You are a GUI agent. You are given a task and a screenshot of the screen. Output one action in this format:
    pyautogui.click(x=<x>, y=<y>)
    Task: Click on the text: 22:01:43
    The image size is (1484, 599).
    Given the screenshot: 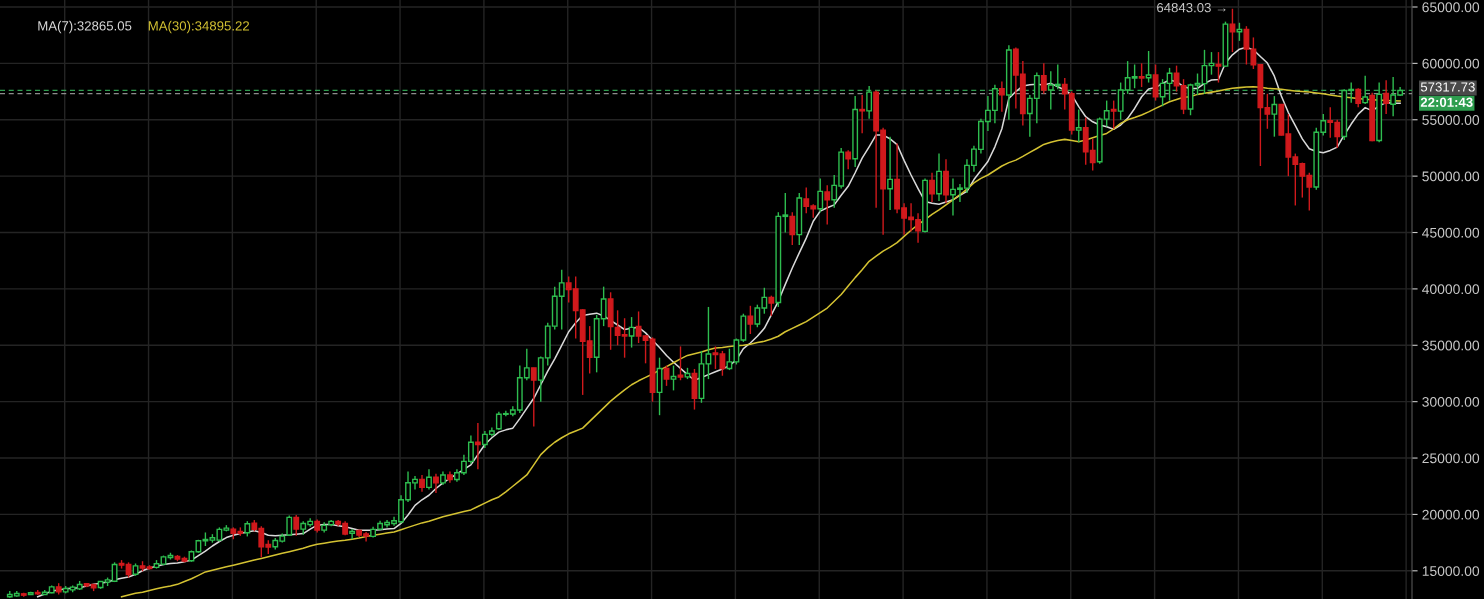 What is the action you would take?
    pyautogui.click(x=1446, y=102)
    